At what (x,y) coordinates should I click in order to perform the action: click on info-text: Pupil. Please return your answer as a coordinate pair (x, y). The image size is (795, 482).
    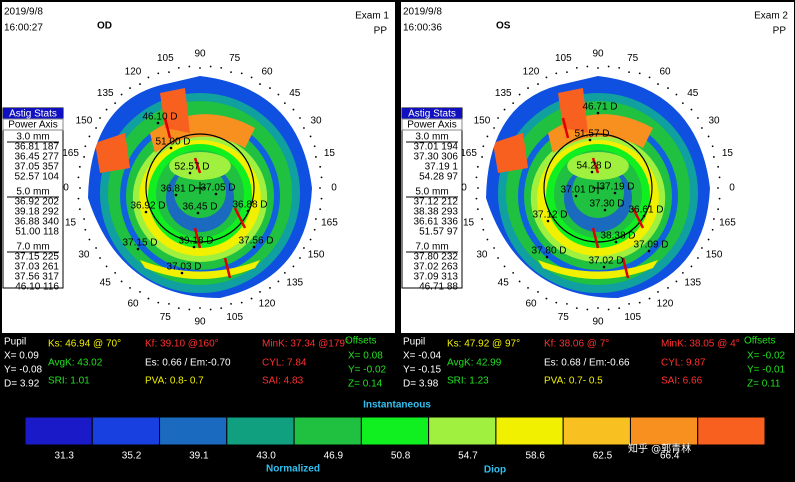
    Looking at the image, I should click on (15, 342).